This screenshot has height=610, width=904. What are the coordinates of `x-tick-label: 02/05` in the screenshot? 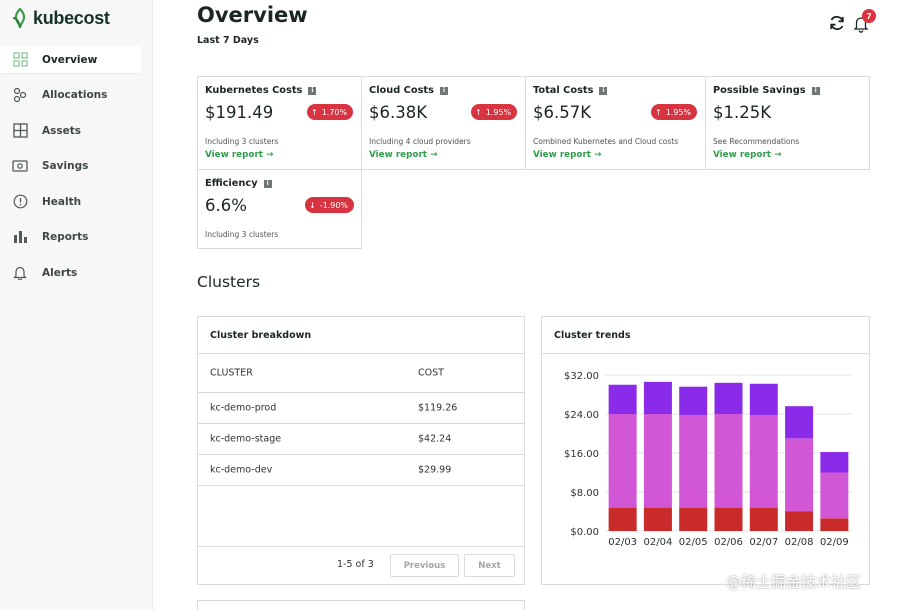 It's located at (693, 542).